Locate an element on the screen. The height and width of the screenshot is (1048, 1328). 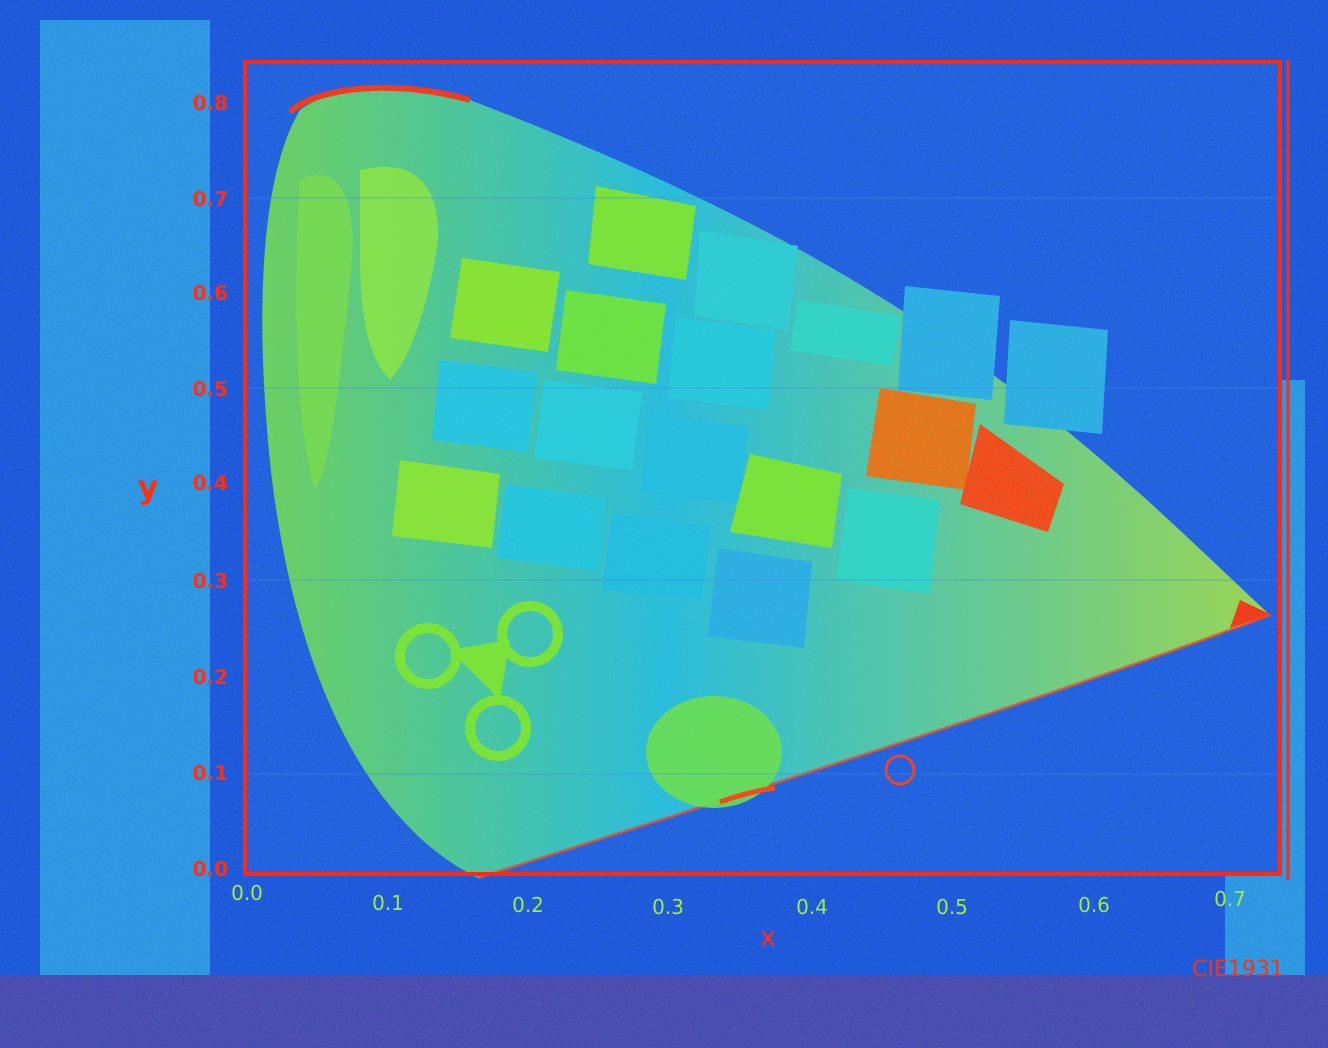
y-tick-label: 0.7 is located at coordinates (210, 199).